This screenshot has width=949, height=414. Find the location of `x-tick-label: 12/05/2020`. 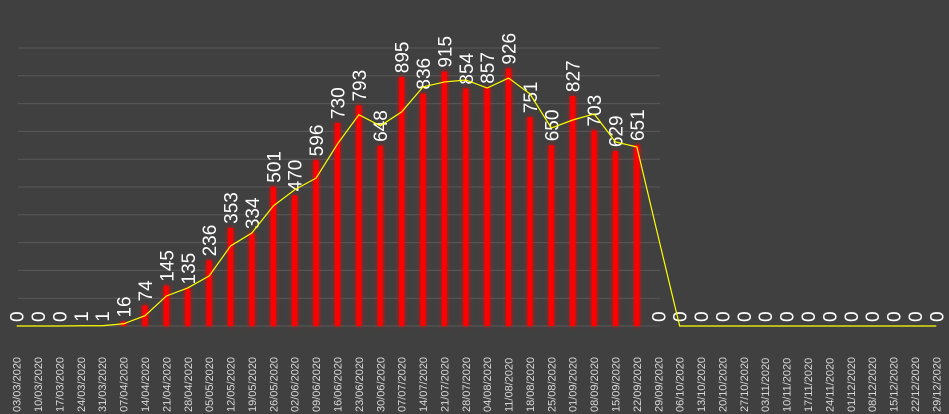

x-tick-label: 12/05/2020 is located at coordinates (232, 384).